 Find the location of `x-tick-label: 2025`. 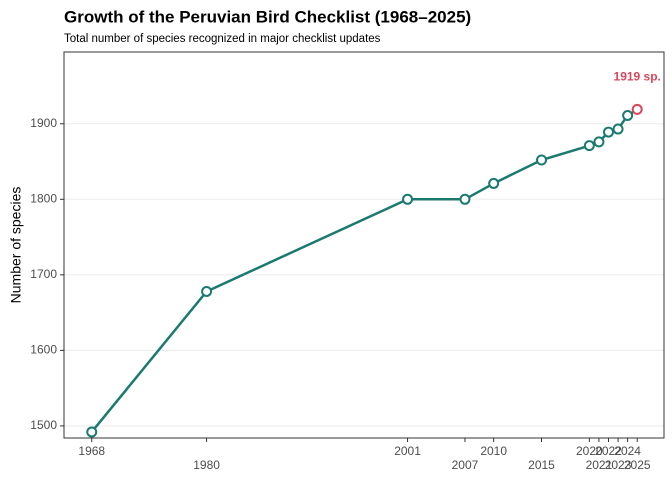

x-tick-label: 2025 is located at coordinates (637, 465).